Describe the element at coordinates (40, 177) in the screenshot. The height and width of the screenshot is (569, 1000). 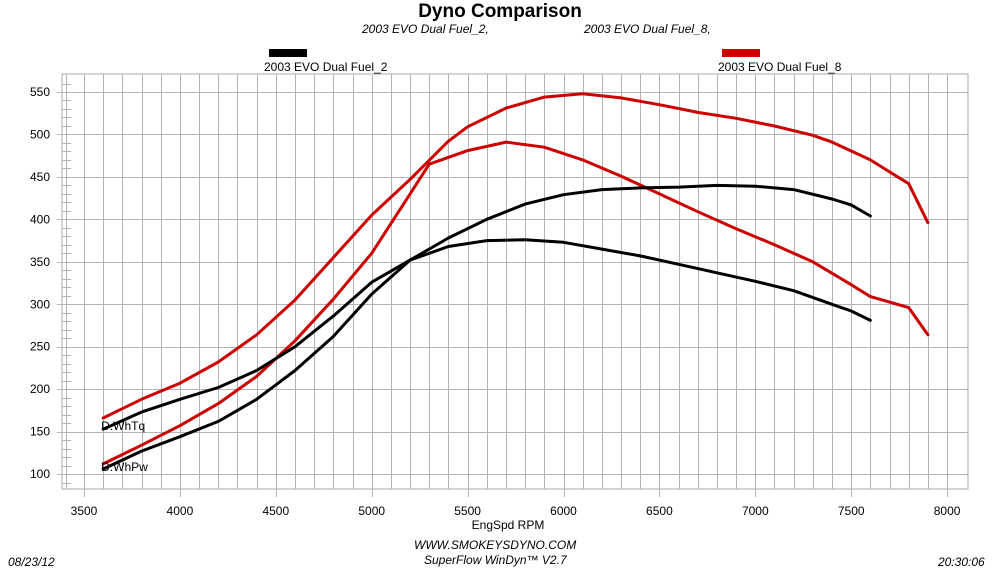
I see `y-tick-label: 450` at that location.